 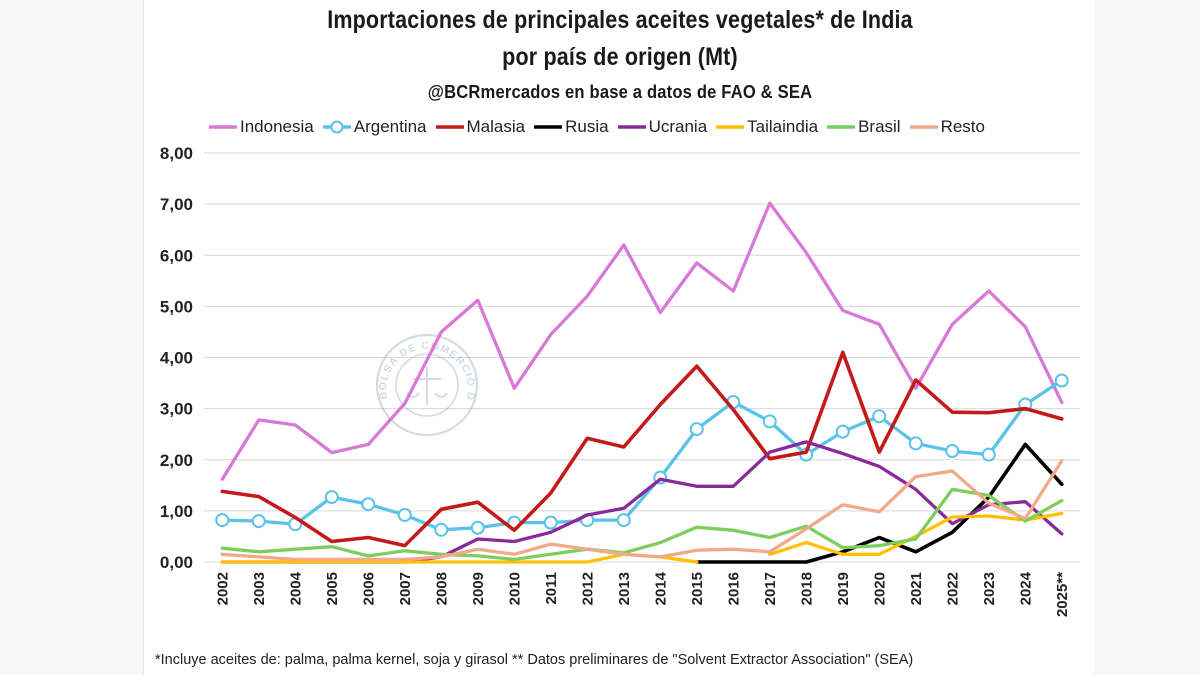 What do you see at coordinates (843, 588) in the screenshot?
I see `x-tick-label: 2019` at bounding box center [843, 588].